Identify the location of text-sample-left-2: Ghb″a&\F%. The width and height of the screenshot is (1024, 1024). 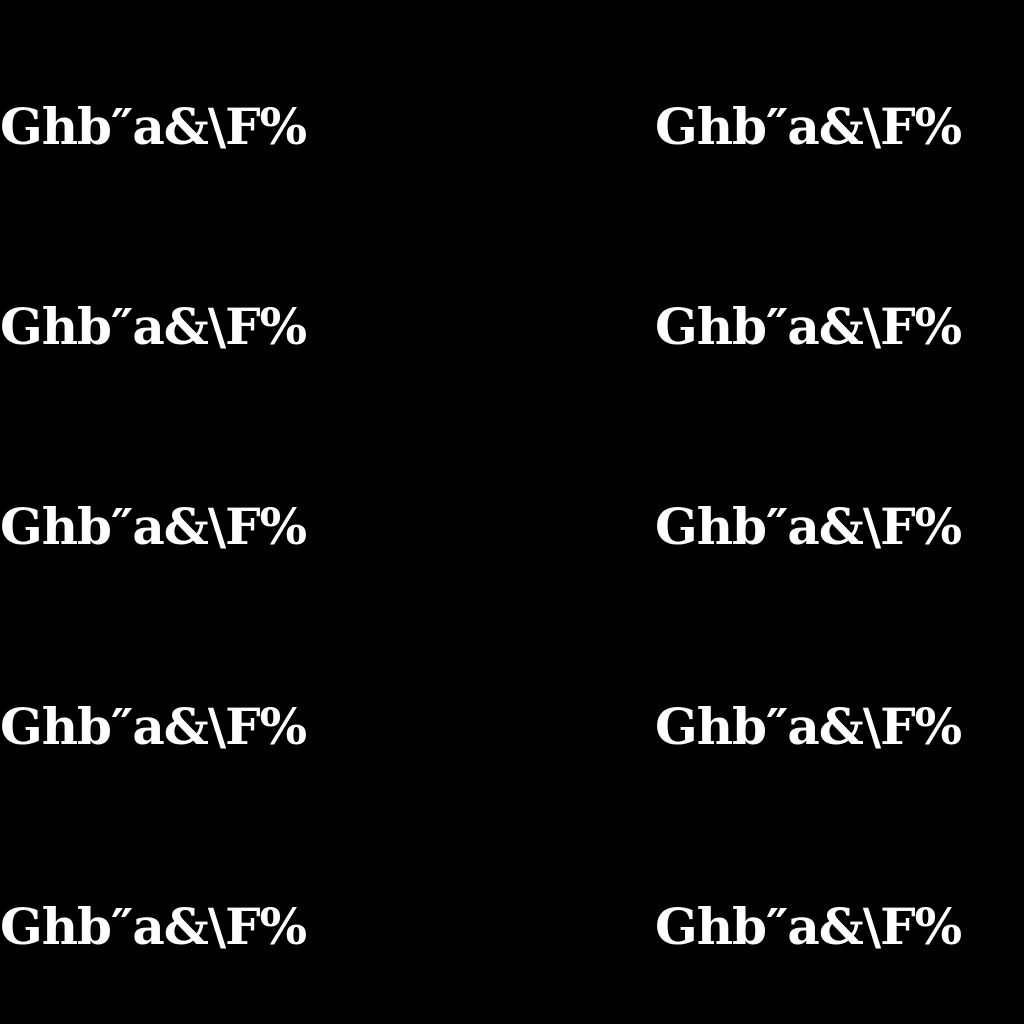
(153, 326).